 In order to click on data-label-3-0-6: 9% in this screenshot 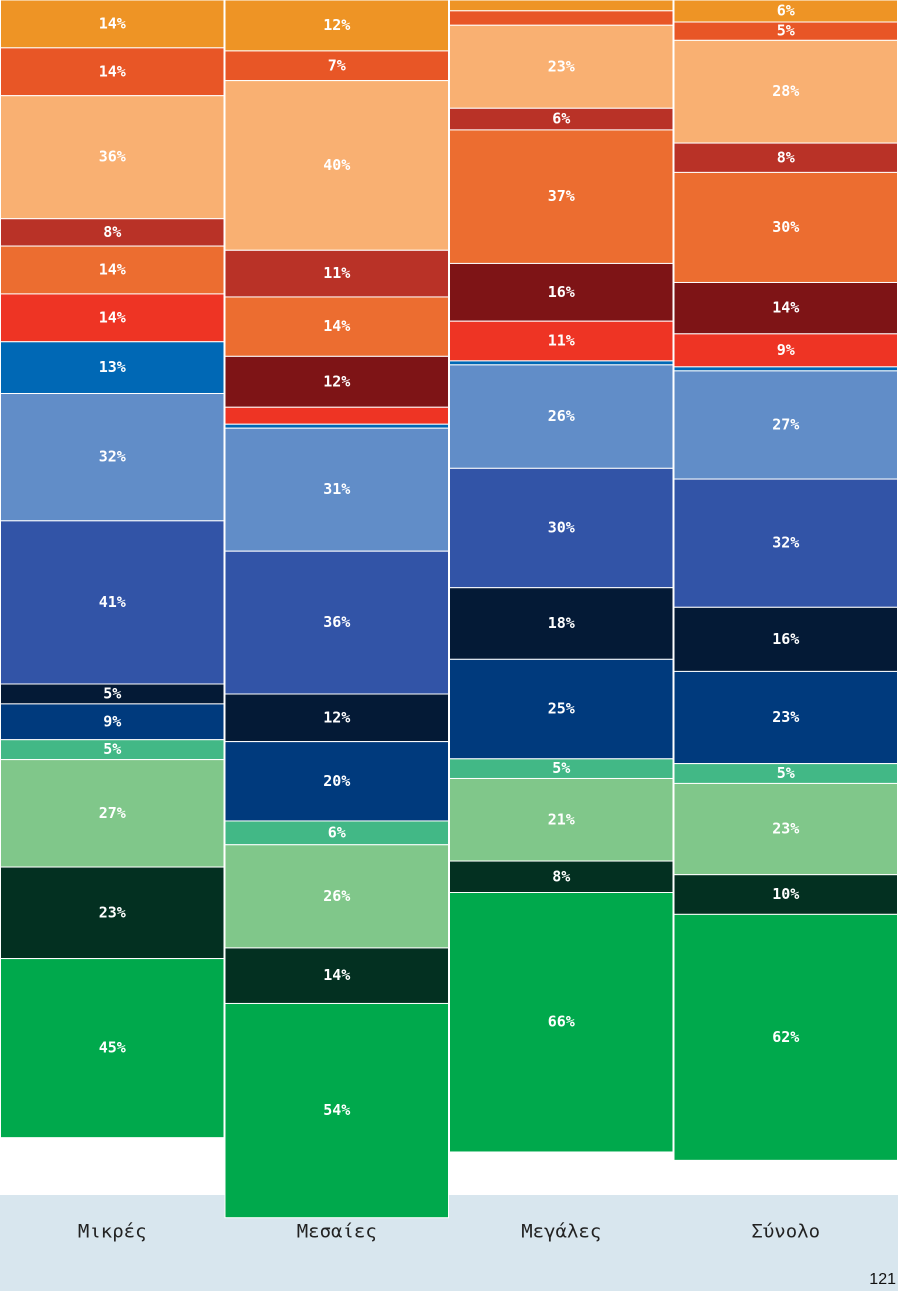, I will do `click(786, 350)`.